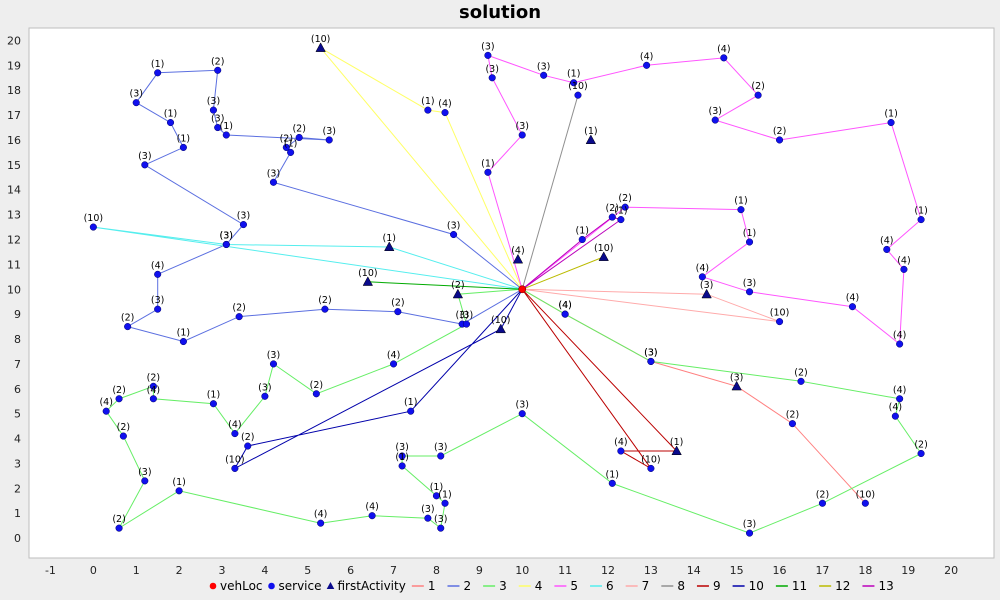 The image size is (1000, 600). I want to click on legend-label-firstActivity: firstActivity, so click(372, 586).